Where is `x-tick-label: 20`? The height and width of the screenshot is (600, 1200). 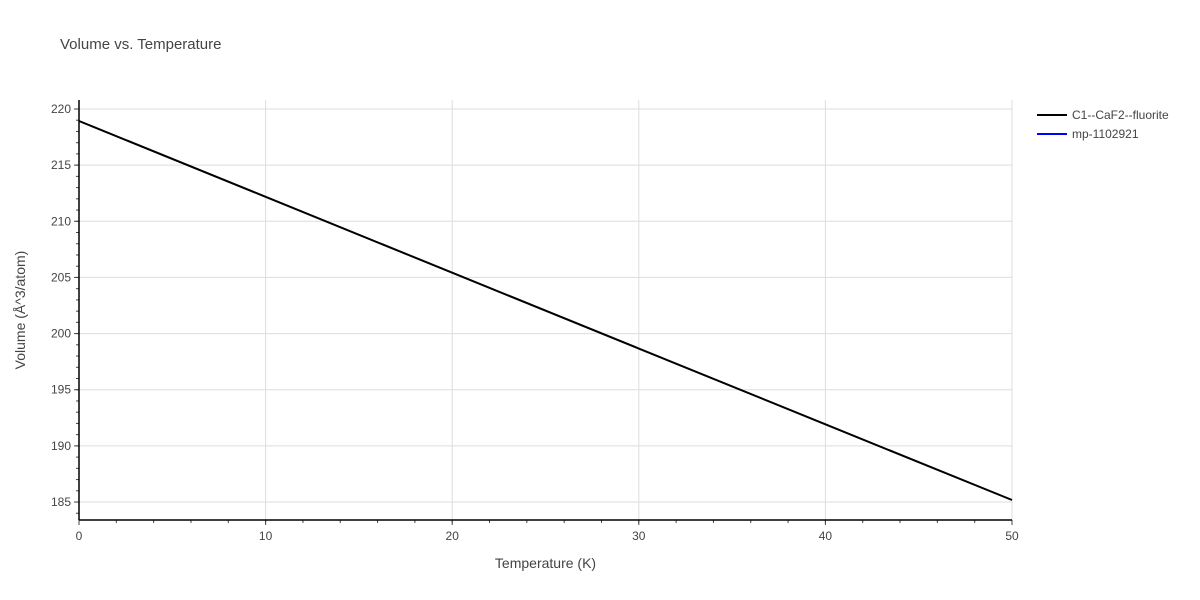
x-tick-label: 20 is located at coordinates (453, 536).